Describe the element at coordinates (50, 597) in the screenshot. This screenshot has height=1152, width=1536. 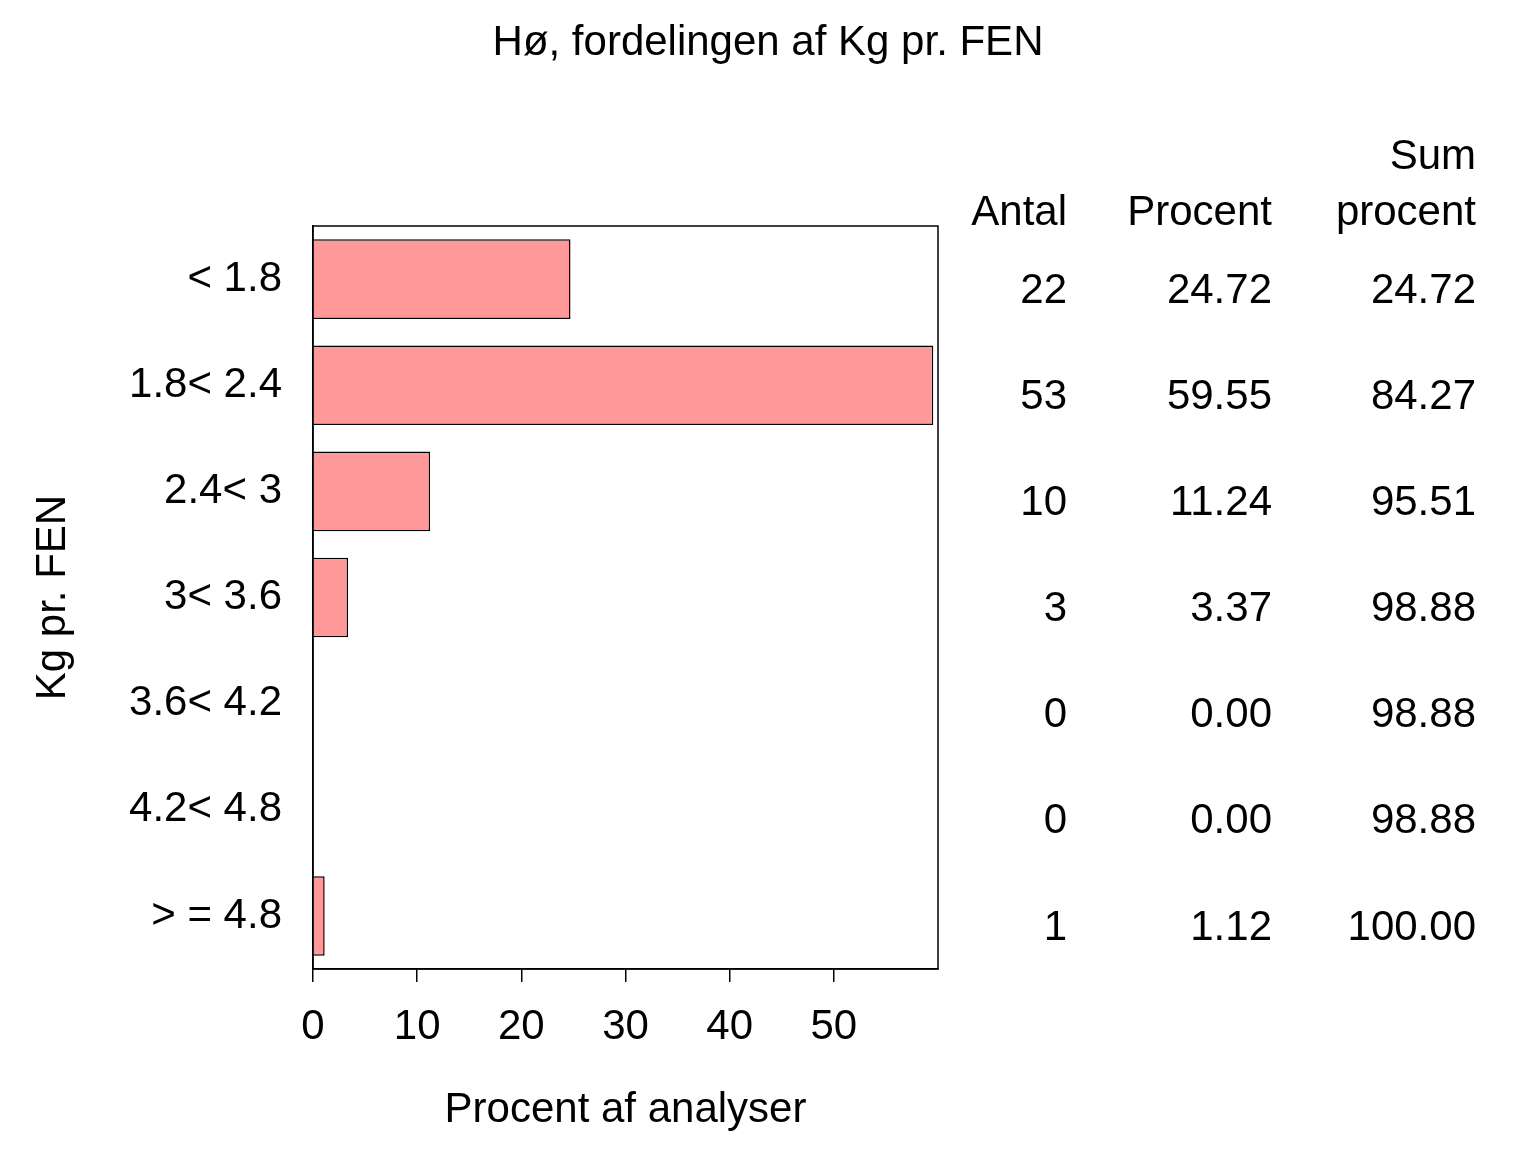
I see `y-axis-title: Kg pr. FEN` at that location.